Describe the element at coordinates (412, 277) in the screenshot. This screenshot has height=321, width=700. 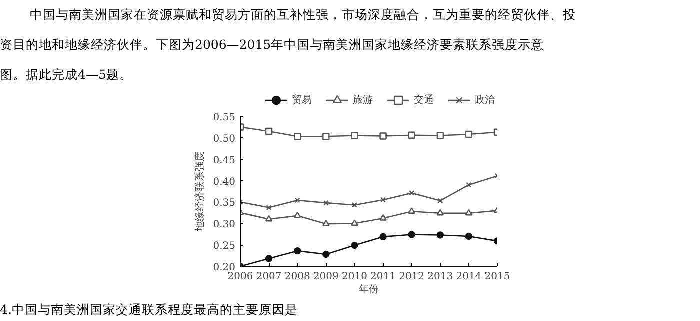
I see `x-tick-label: 2012` at that location.